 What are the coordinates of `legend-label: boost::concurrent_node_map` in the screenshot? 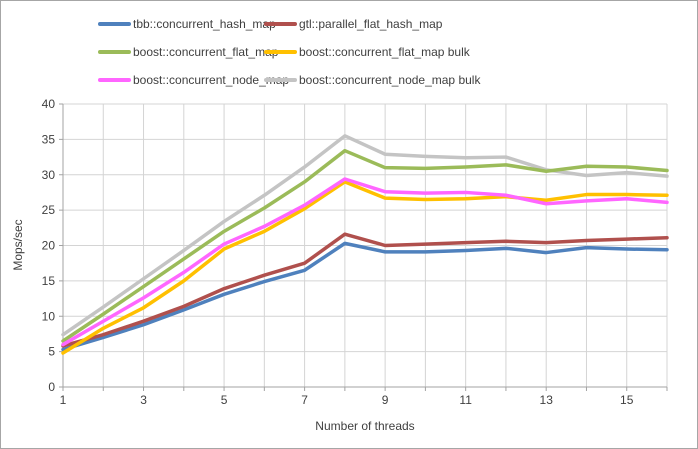 It's located at (211, 80).